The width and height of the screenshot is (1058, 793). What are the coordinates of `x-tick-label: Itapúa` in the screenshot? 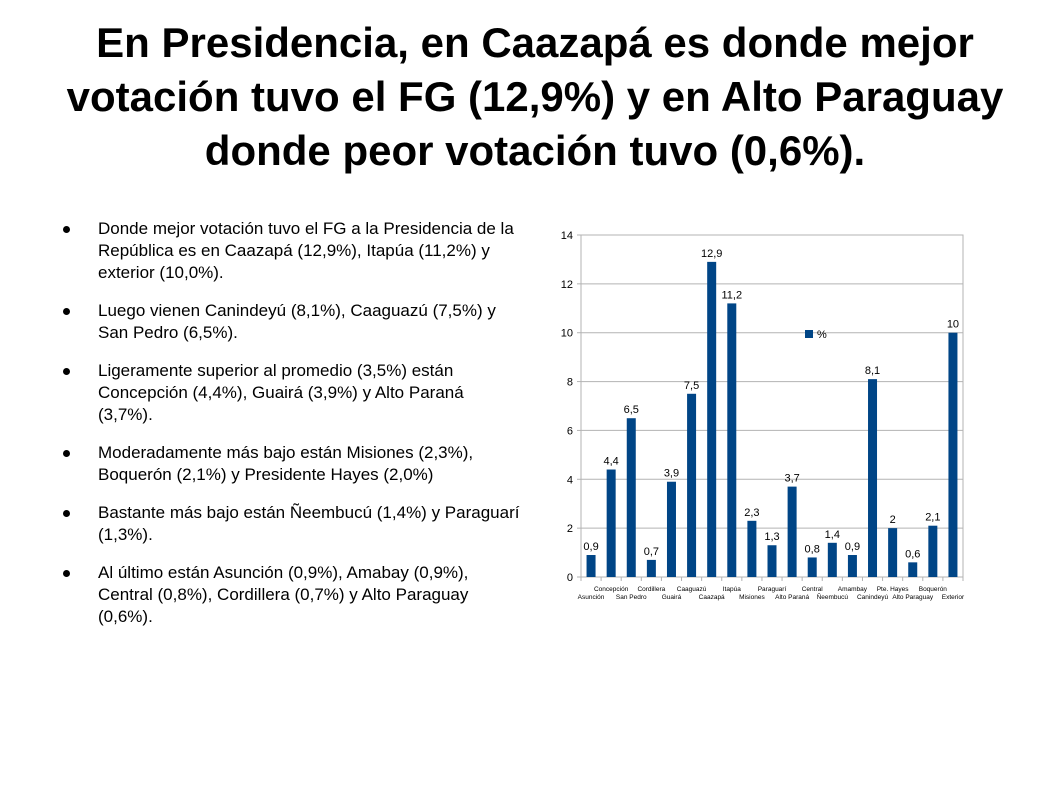 It's located at (732, 589).